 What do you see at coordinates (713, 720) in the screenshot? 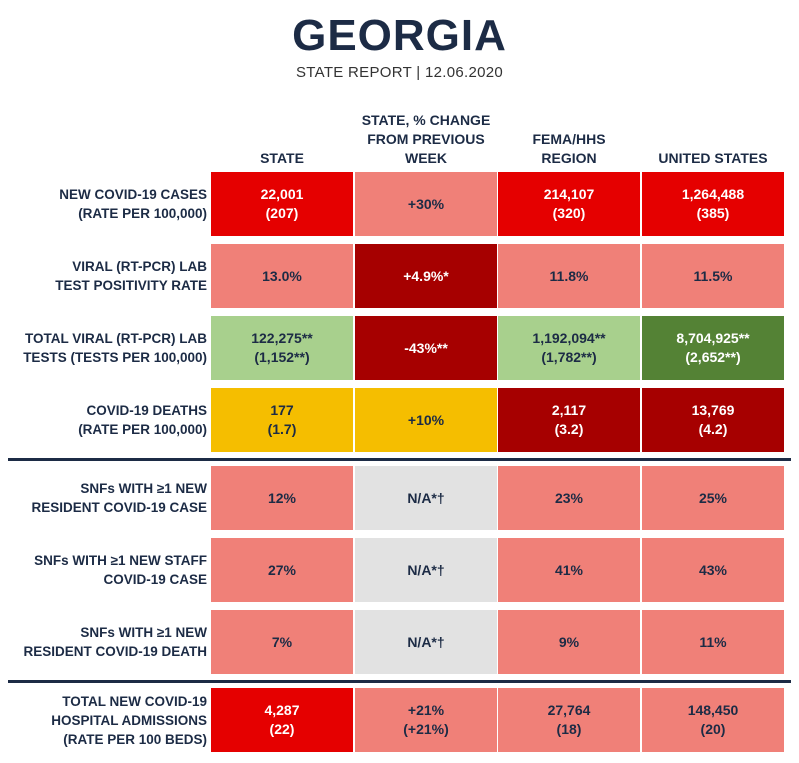
I see `table-cell: 148,450 (20)` at bounding box center [713, 720].